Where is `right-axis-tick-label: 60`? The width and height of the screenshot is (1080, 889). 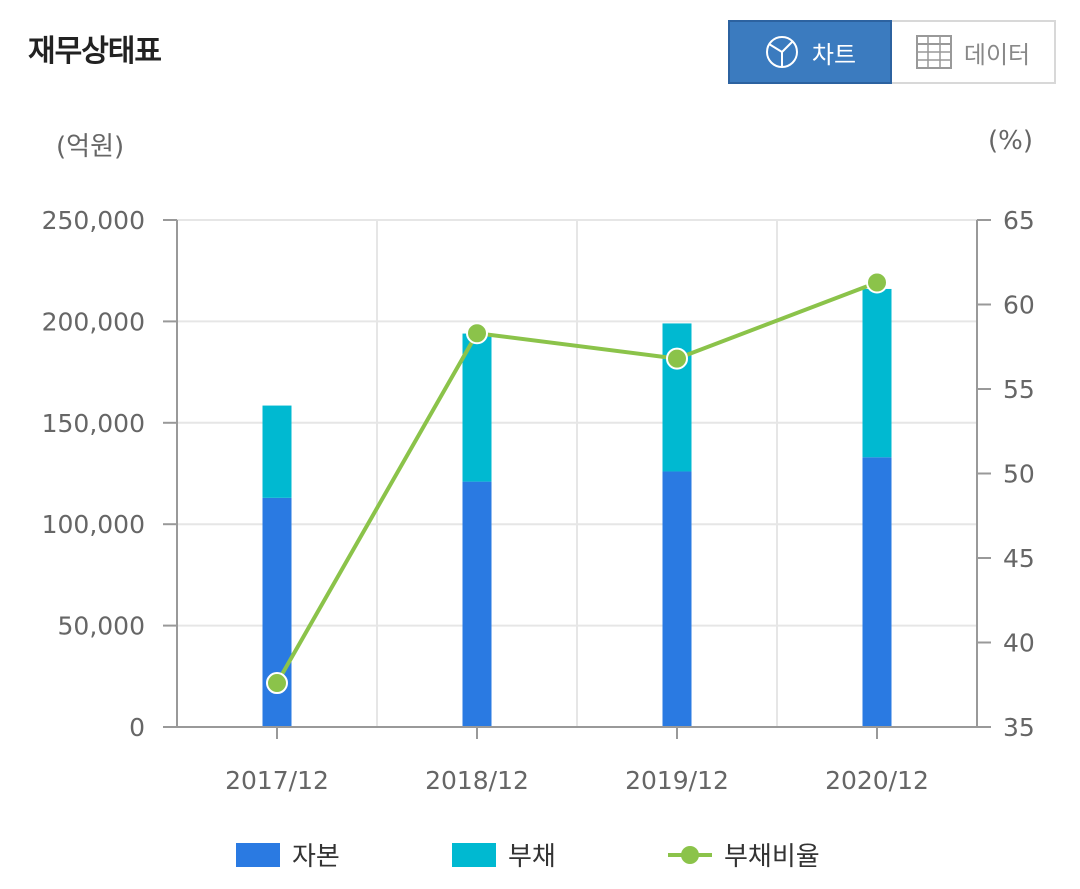
right-axis-tick-label: 60 is located at coordinates (1019, 305).